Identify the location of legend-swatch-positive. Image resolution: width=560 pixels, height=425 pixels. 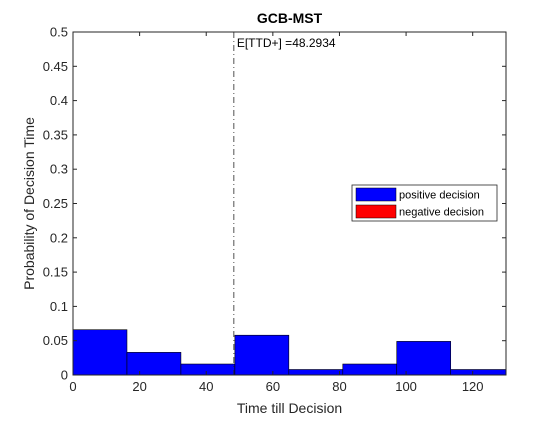
(376, 194).